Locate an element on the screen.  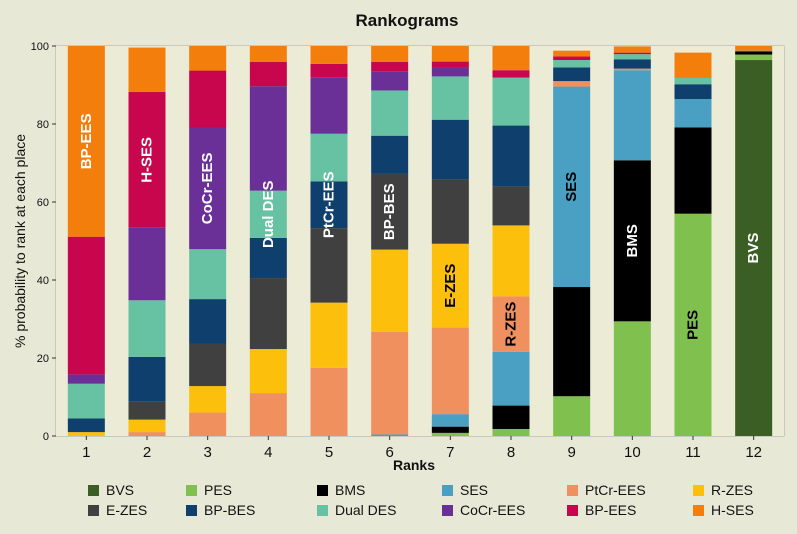
legend-item: H-SES is located at coordinates (723, 510).